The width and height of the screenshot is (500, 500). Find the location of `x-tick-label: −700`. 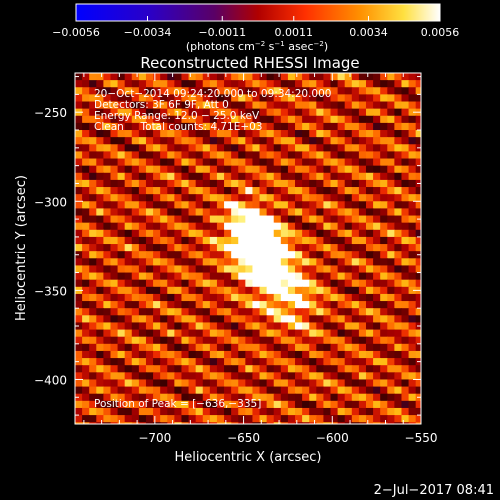

x-tick-label: −700 is located at coordinates (154, 438).